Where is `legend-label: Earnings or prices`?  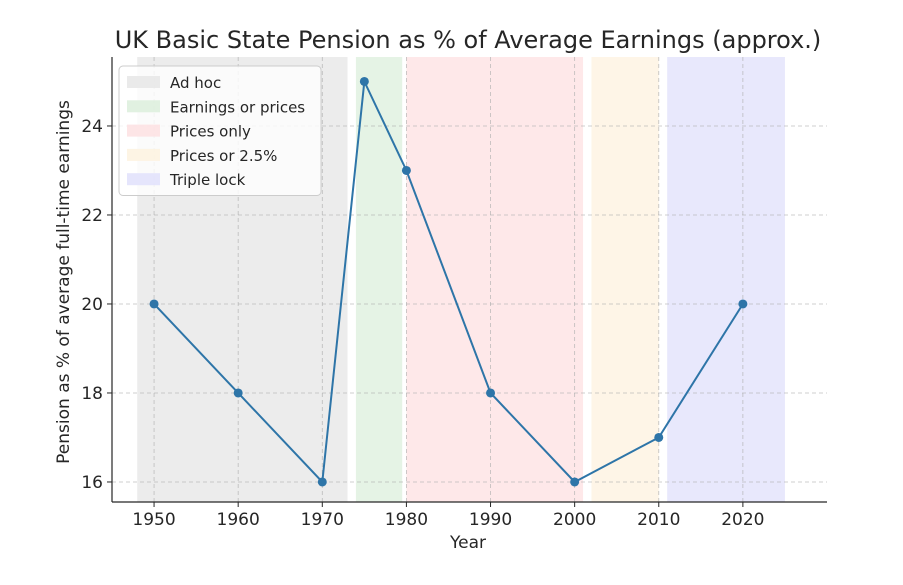 legend-label: Earnings or prices is located at coordinates (237, 107).